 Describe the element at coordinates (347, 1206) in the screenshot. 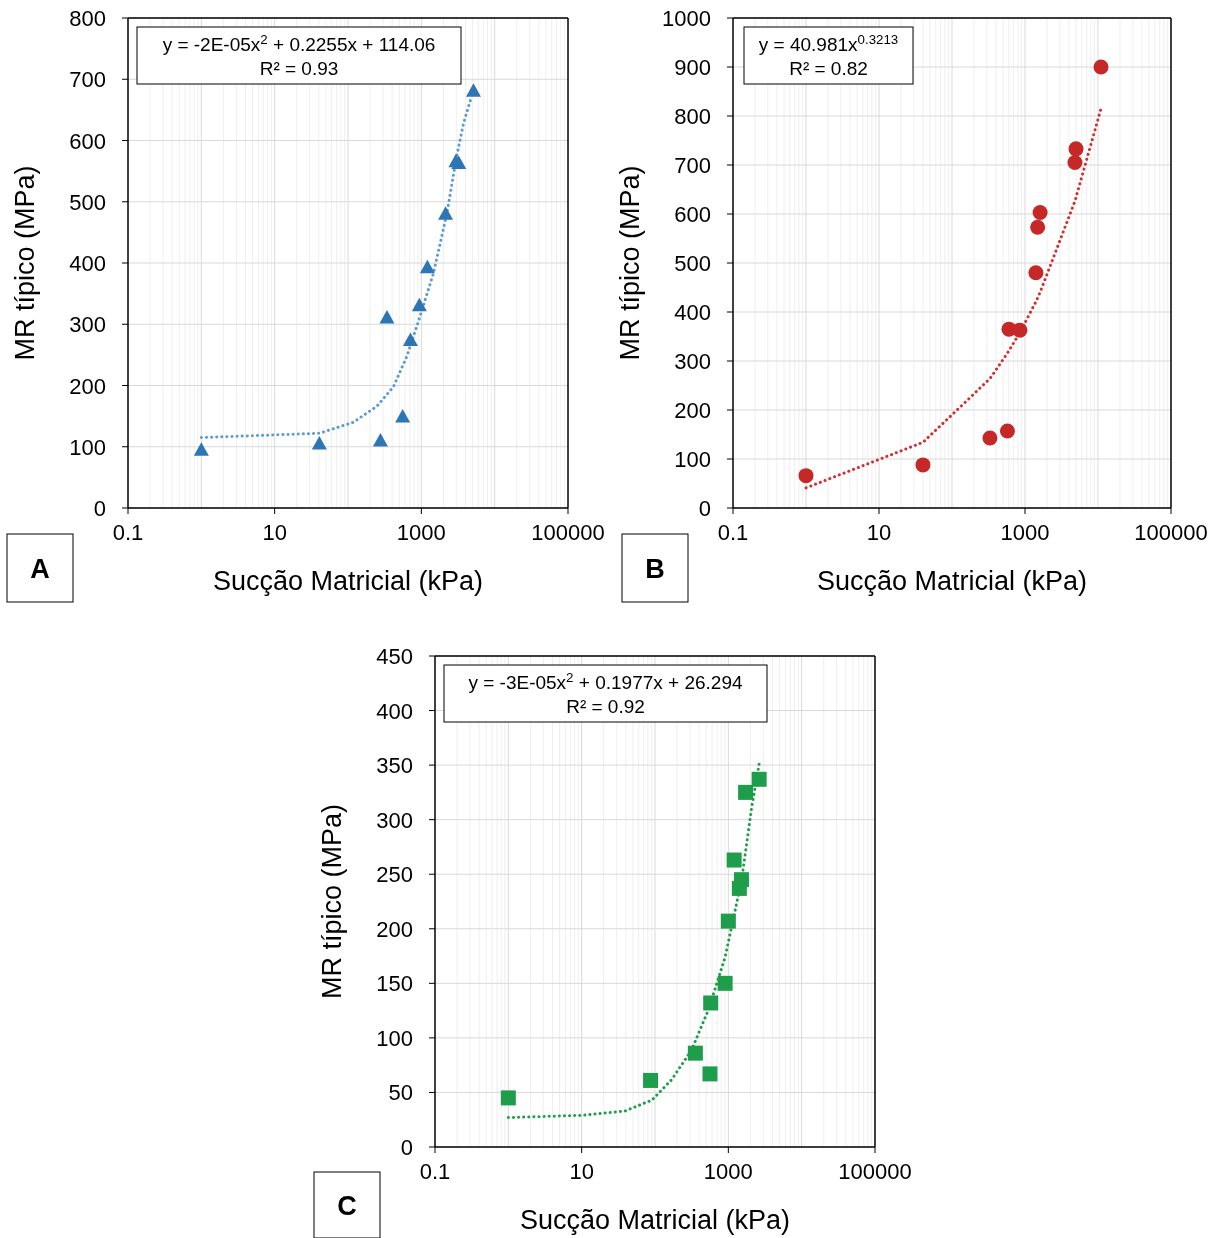

I see `text: C` at that location.